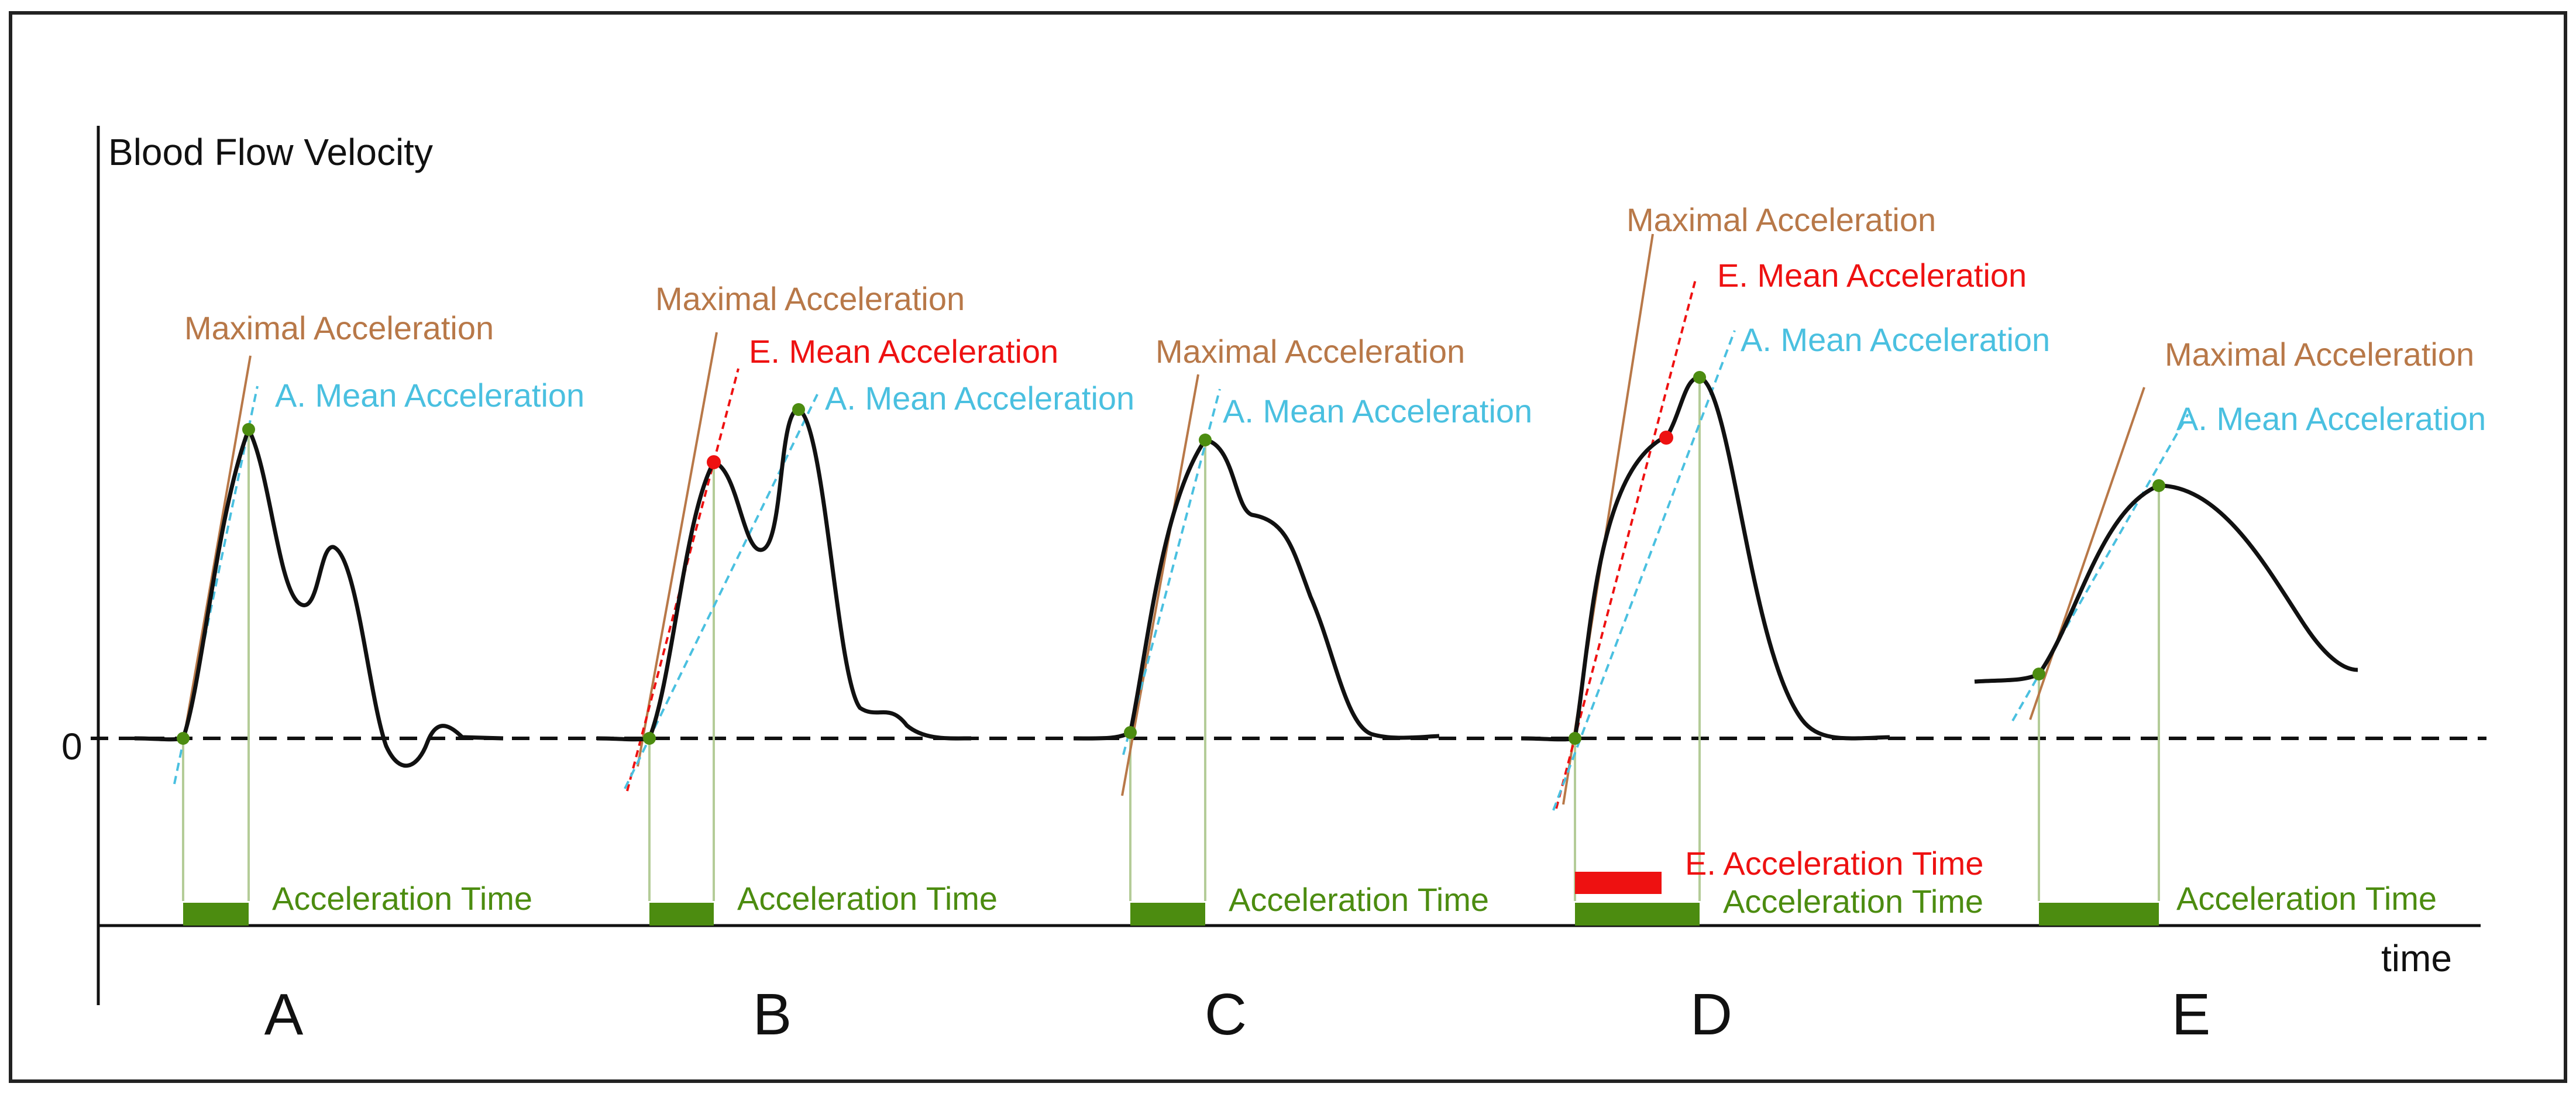 The image size is (2576, 1097). I want to click on panel-c-a-mean-label: A. Mean Acceleration, so click(1377, 411).